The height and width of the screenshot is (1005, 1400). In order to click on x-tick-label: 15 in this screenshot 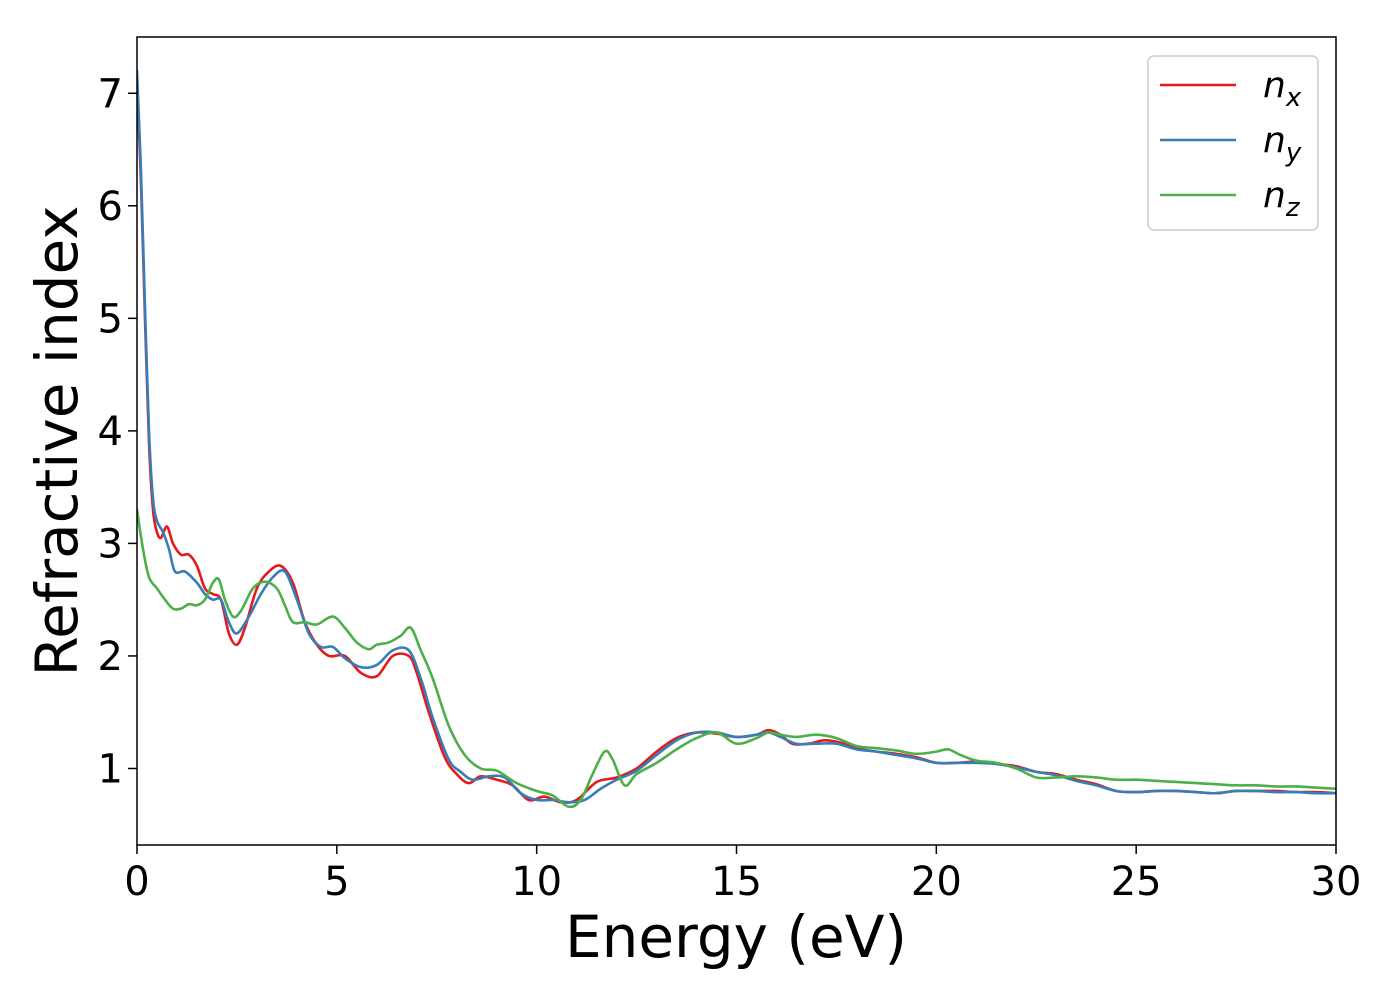, I will do `click(736, 882)`.